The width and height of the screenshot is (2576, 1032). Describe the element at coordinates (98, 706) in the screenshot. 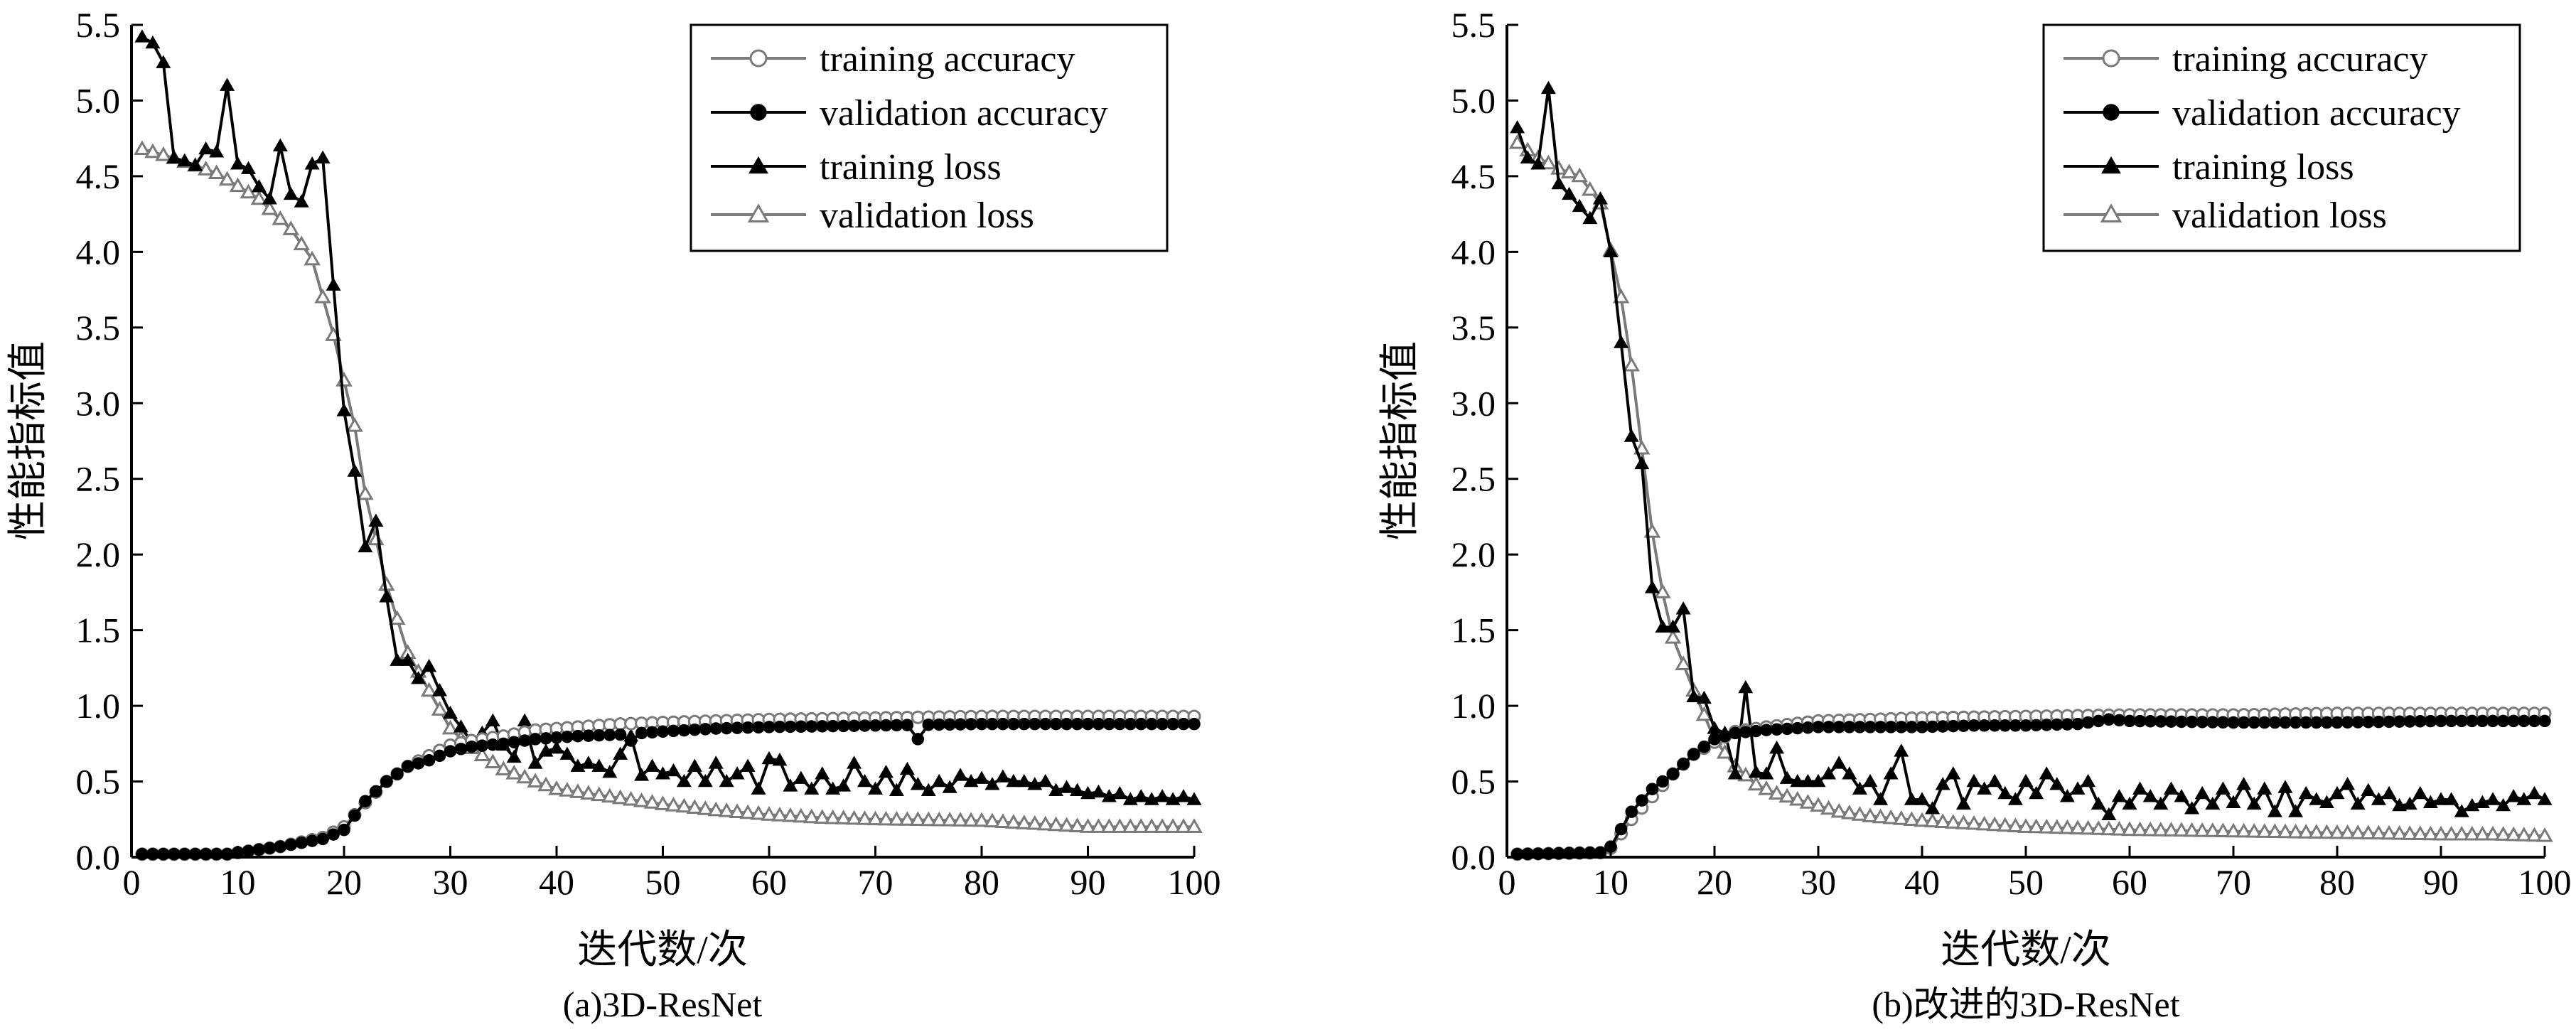

I see `y-tick-label: 1.0` at that location.